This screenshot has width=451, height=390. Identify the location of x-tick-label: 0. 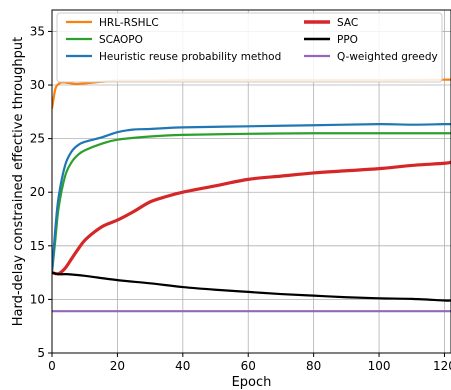
(52, 366).